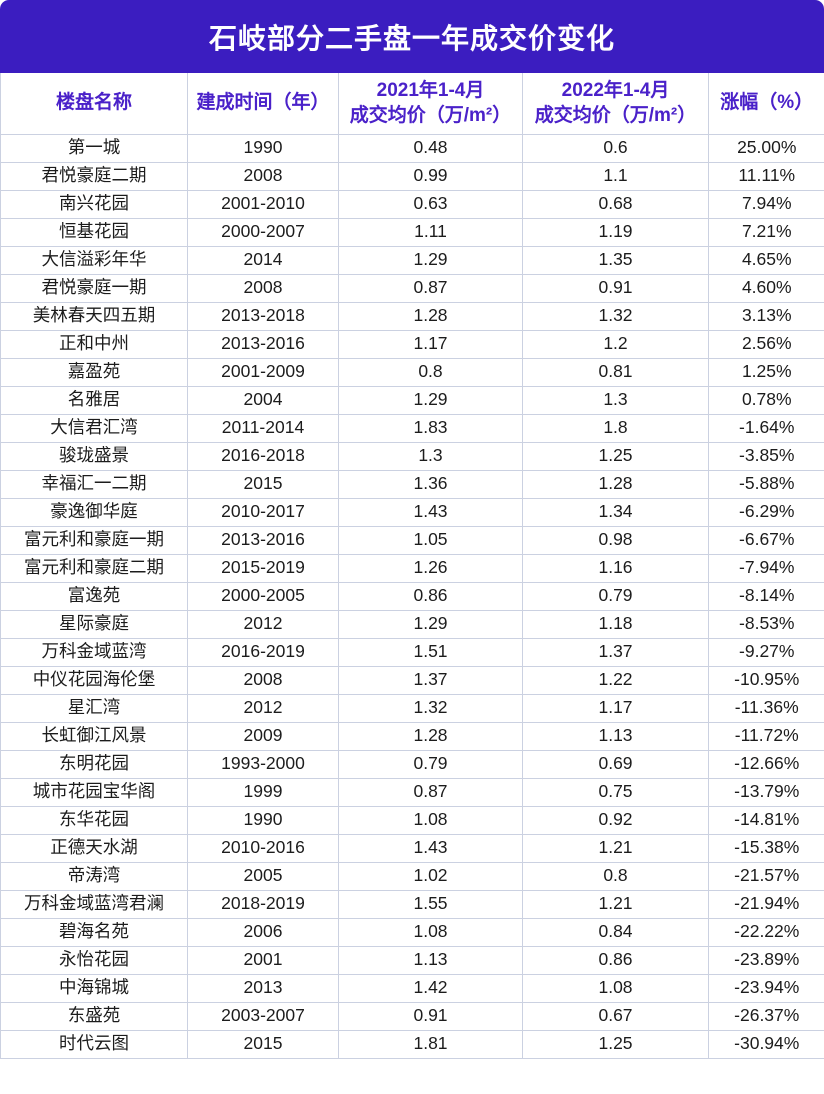 This screenshot has height=1094, width=824. I want to click on table-row: 东盛苑 2003-2007 0.91 0.67 -26.37%, so click(412, 1016).